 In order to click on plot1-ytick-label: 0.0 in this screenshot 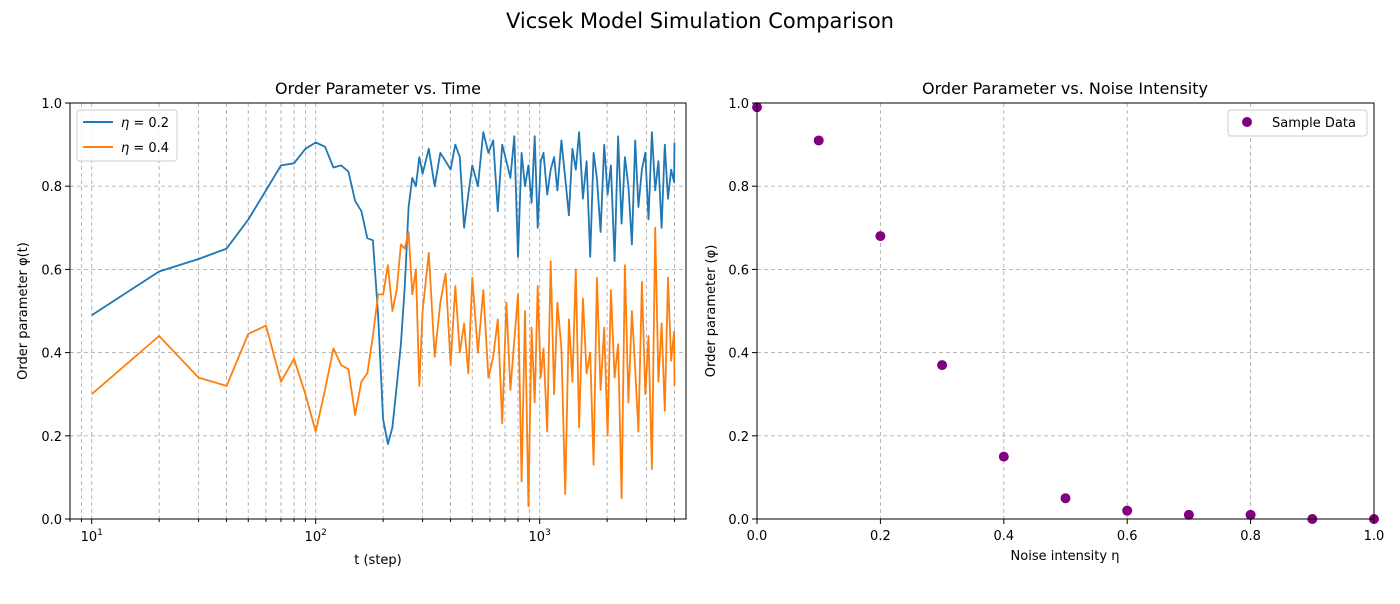, I will do `click(51, 520)`.